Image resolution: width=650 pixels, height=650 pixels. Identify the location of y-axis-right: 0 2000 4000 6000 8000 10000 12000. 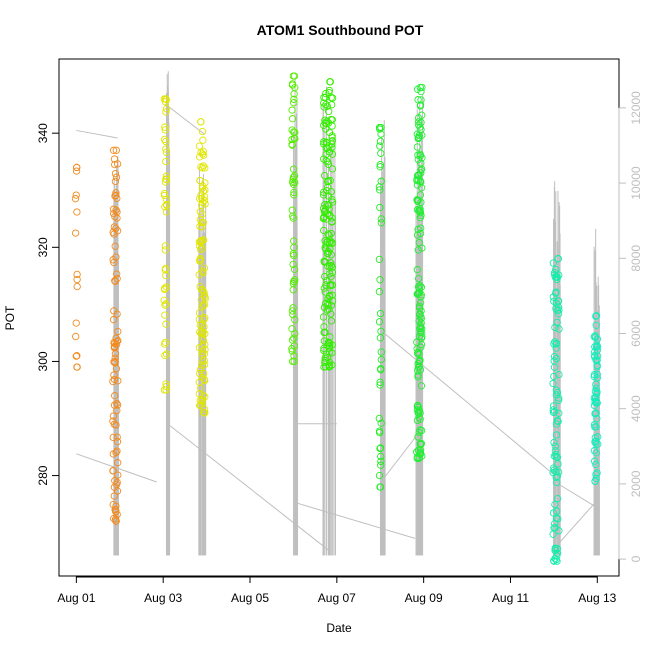
(630, 326).